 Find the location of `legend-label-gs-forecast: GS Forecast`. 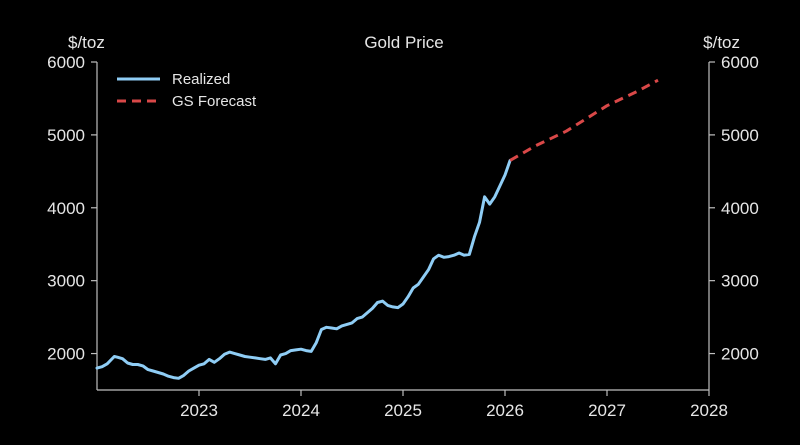

legend-label-gs-forecast: GS Forecast is located at coordinates (214, 101).